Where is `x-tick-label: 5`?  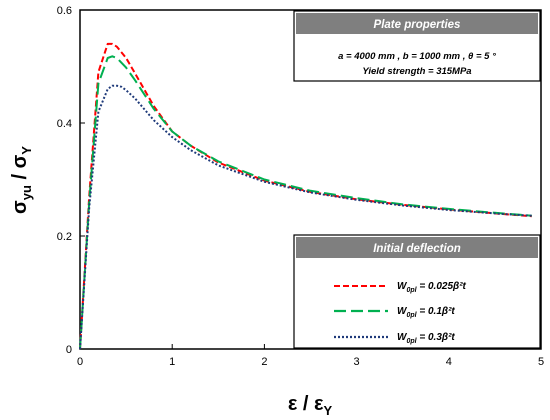 x-tick-label: 5 is located at coordinates (541, 362).